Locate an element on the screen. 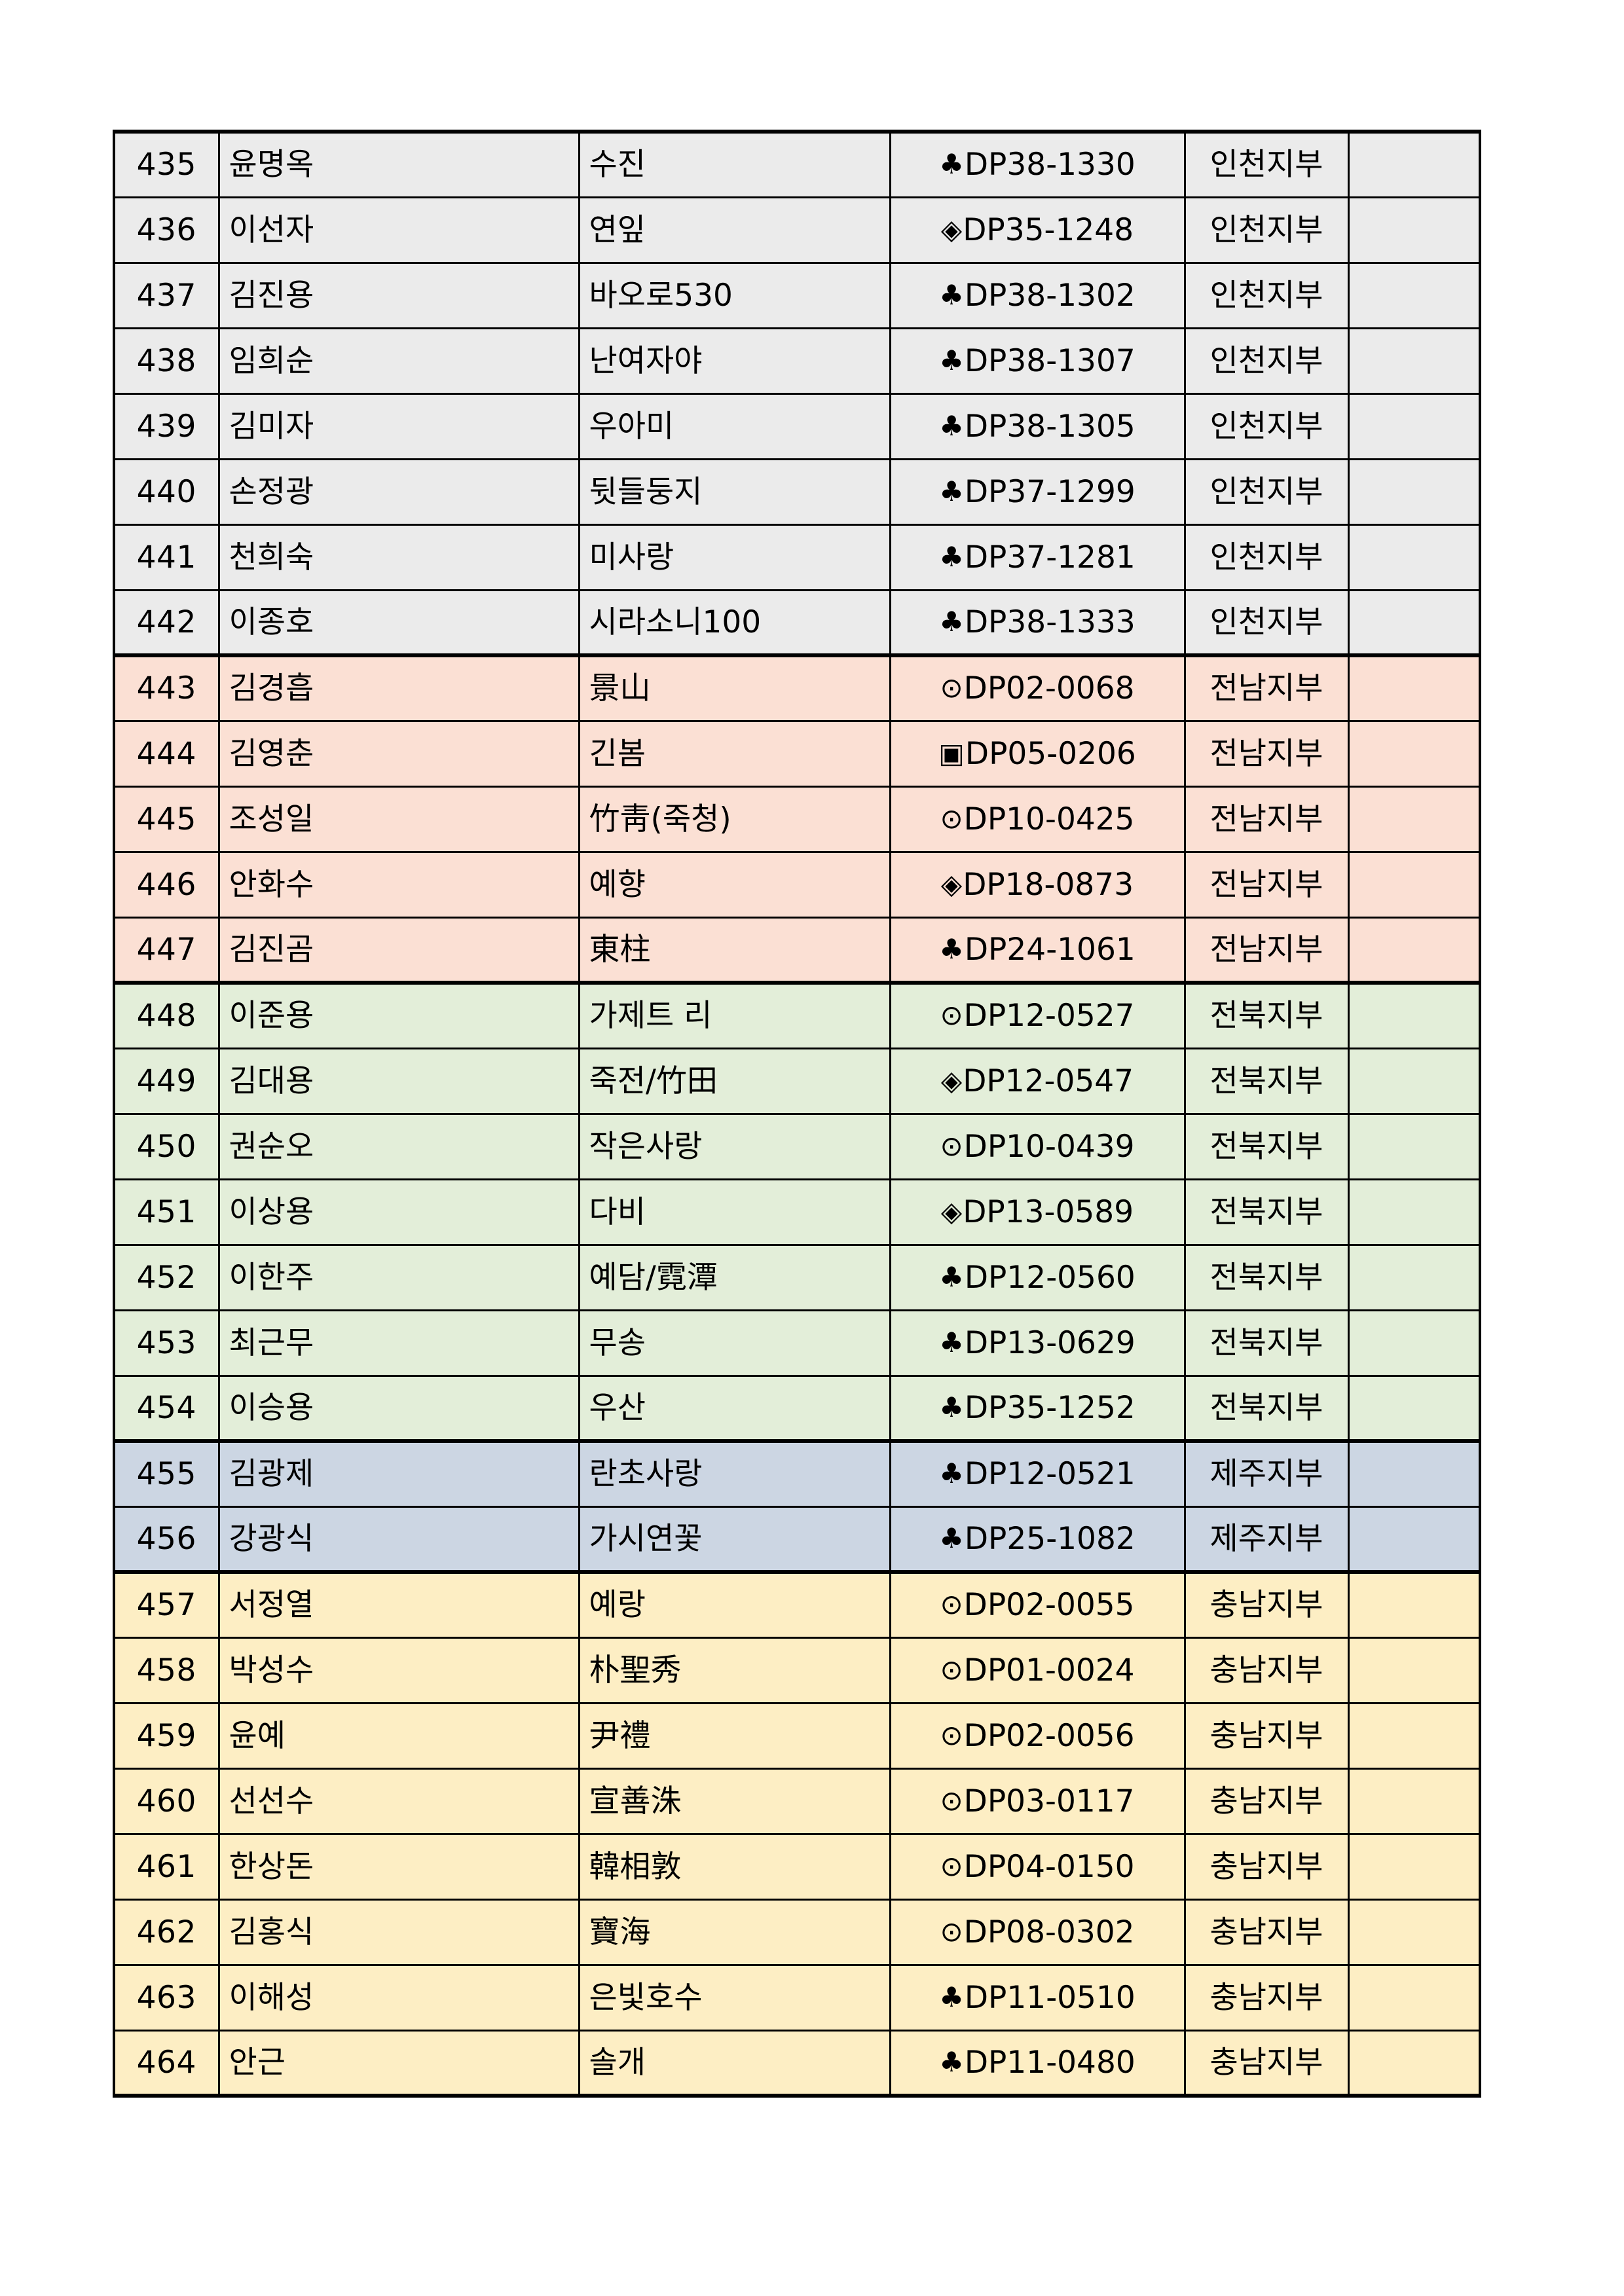  table-row: 440 손정광 뒷들둥지 ♣DP37-1299 인천지부 is located at coordinates (797, 492).